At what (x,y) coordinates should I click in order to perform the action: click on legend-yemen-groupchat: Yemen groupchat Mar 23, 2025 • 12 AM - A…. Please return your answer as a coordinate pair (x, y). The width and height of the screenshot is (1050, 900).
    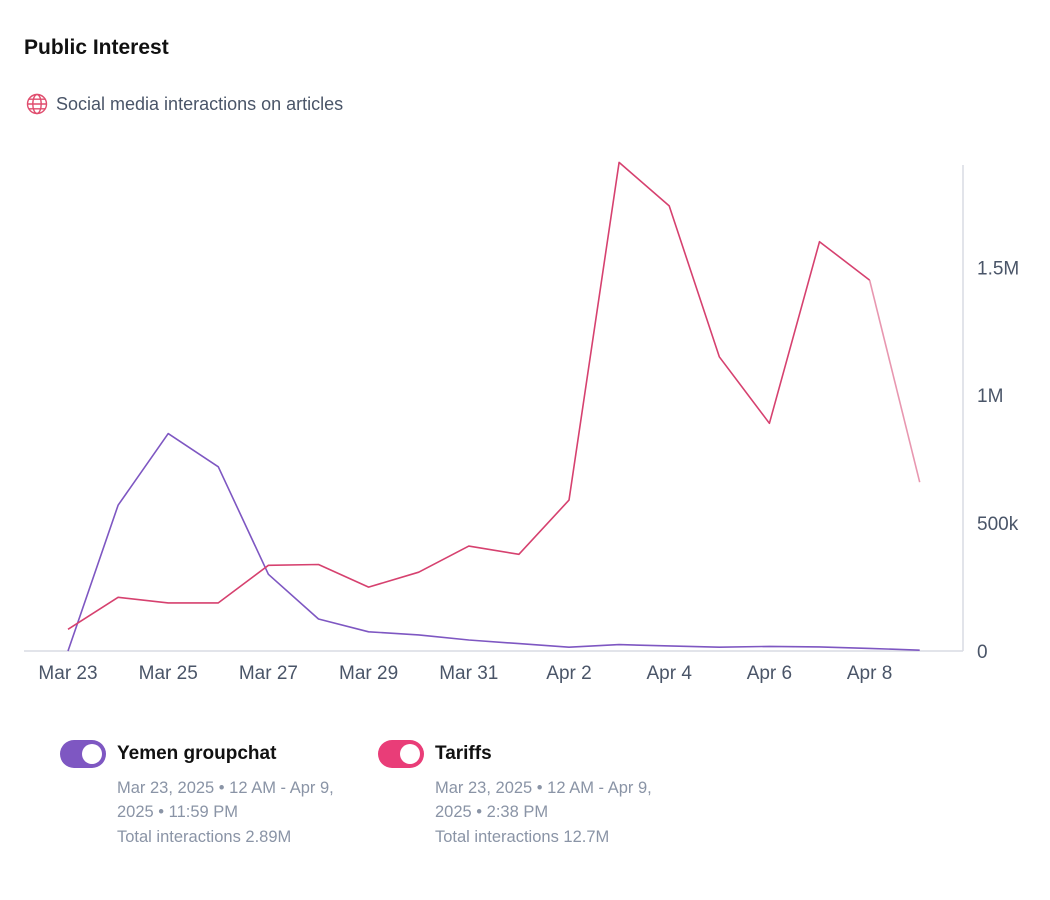
    Looking at the image, I should click on (213, 795).